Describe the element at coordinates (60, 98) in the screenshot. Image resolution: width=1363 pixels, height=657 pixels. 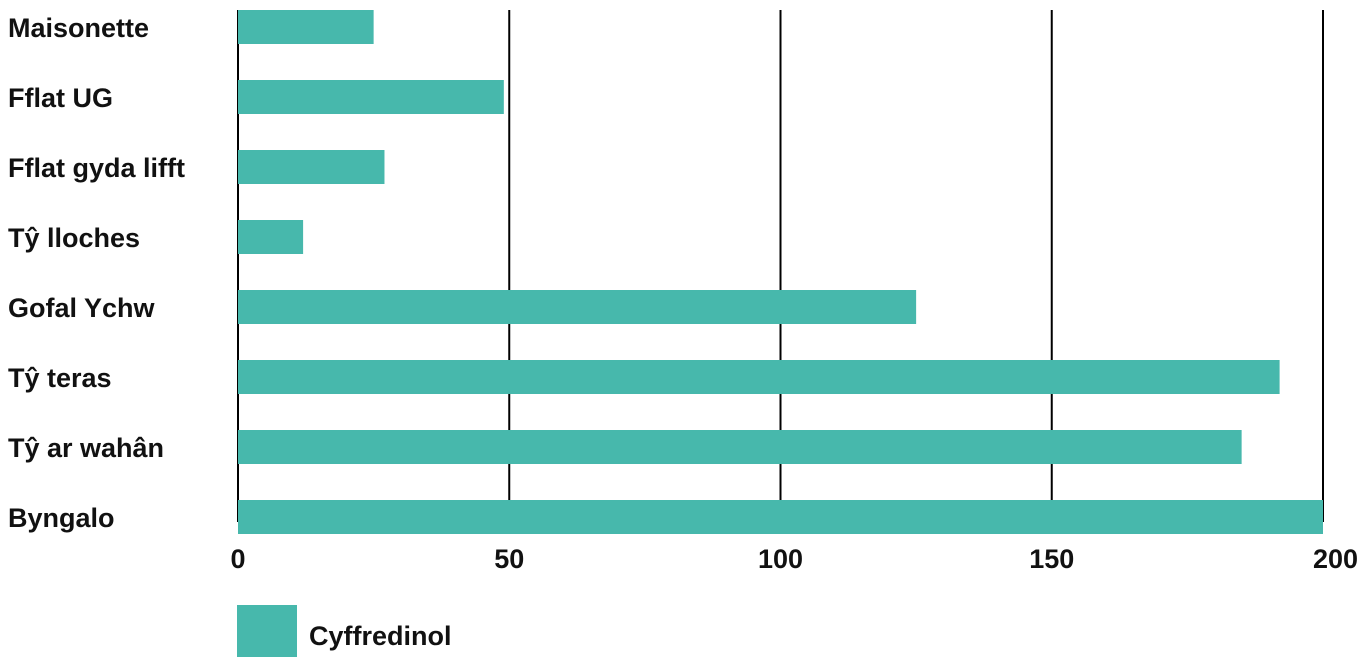
I see `category-label: Fflat UG` at that location.